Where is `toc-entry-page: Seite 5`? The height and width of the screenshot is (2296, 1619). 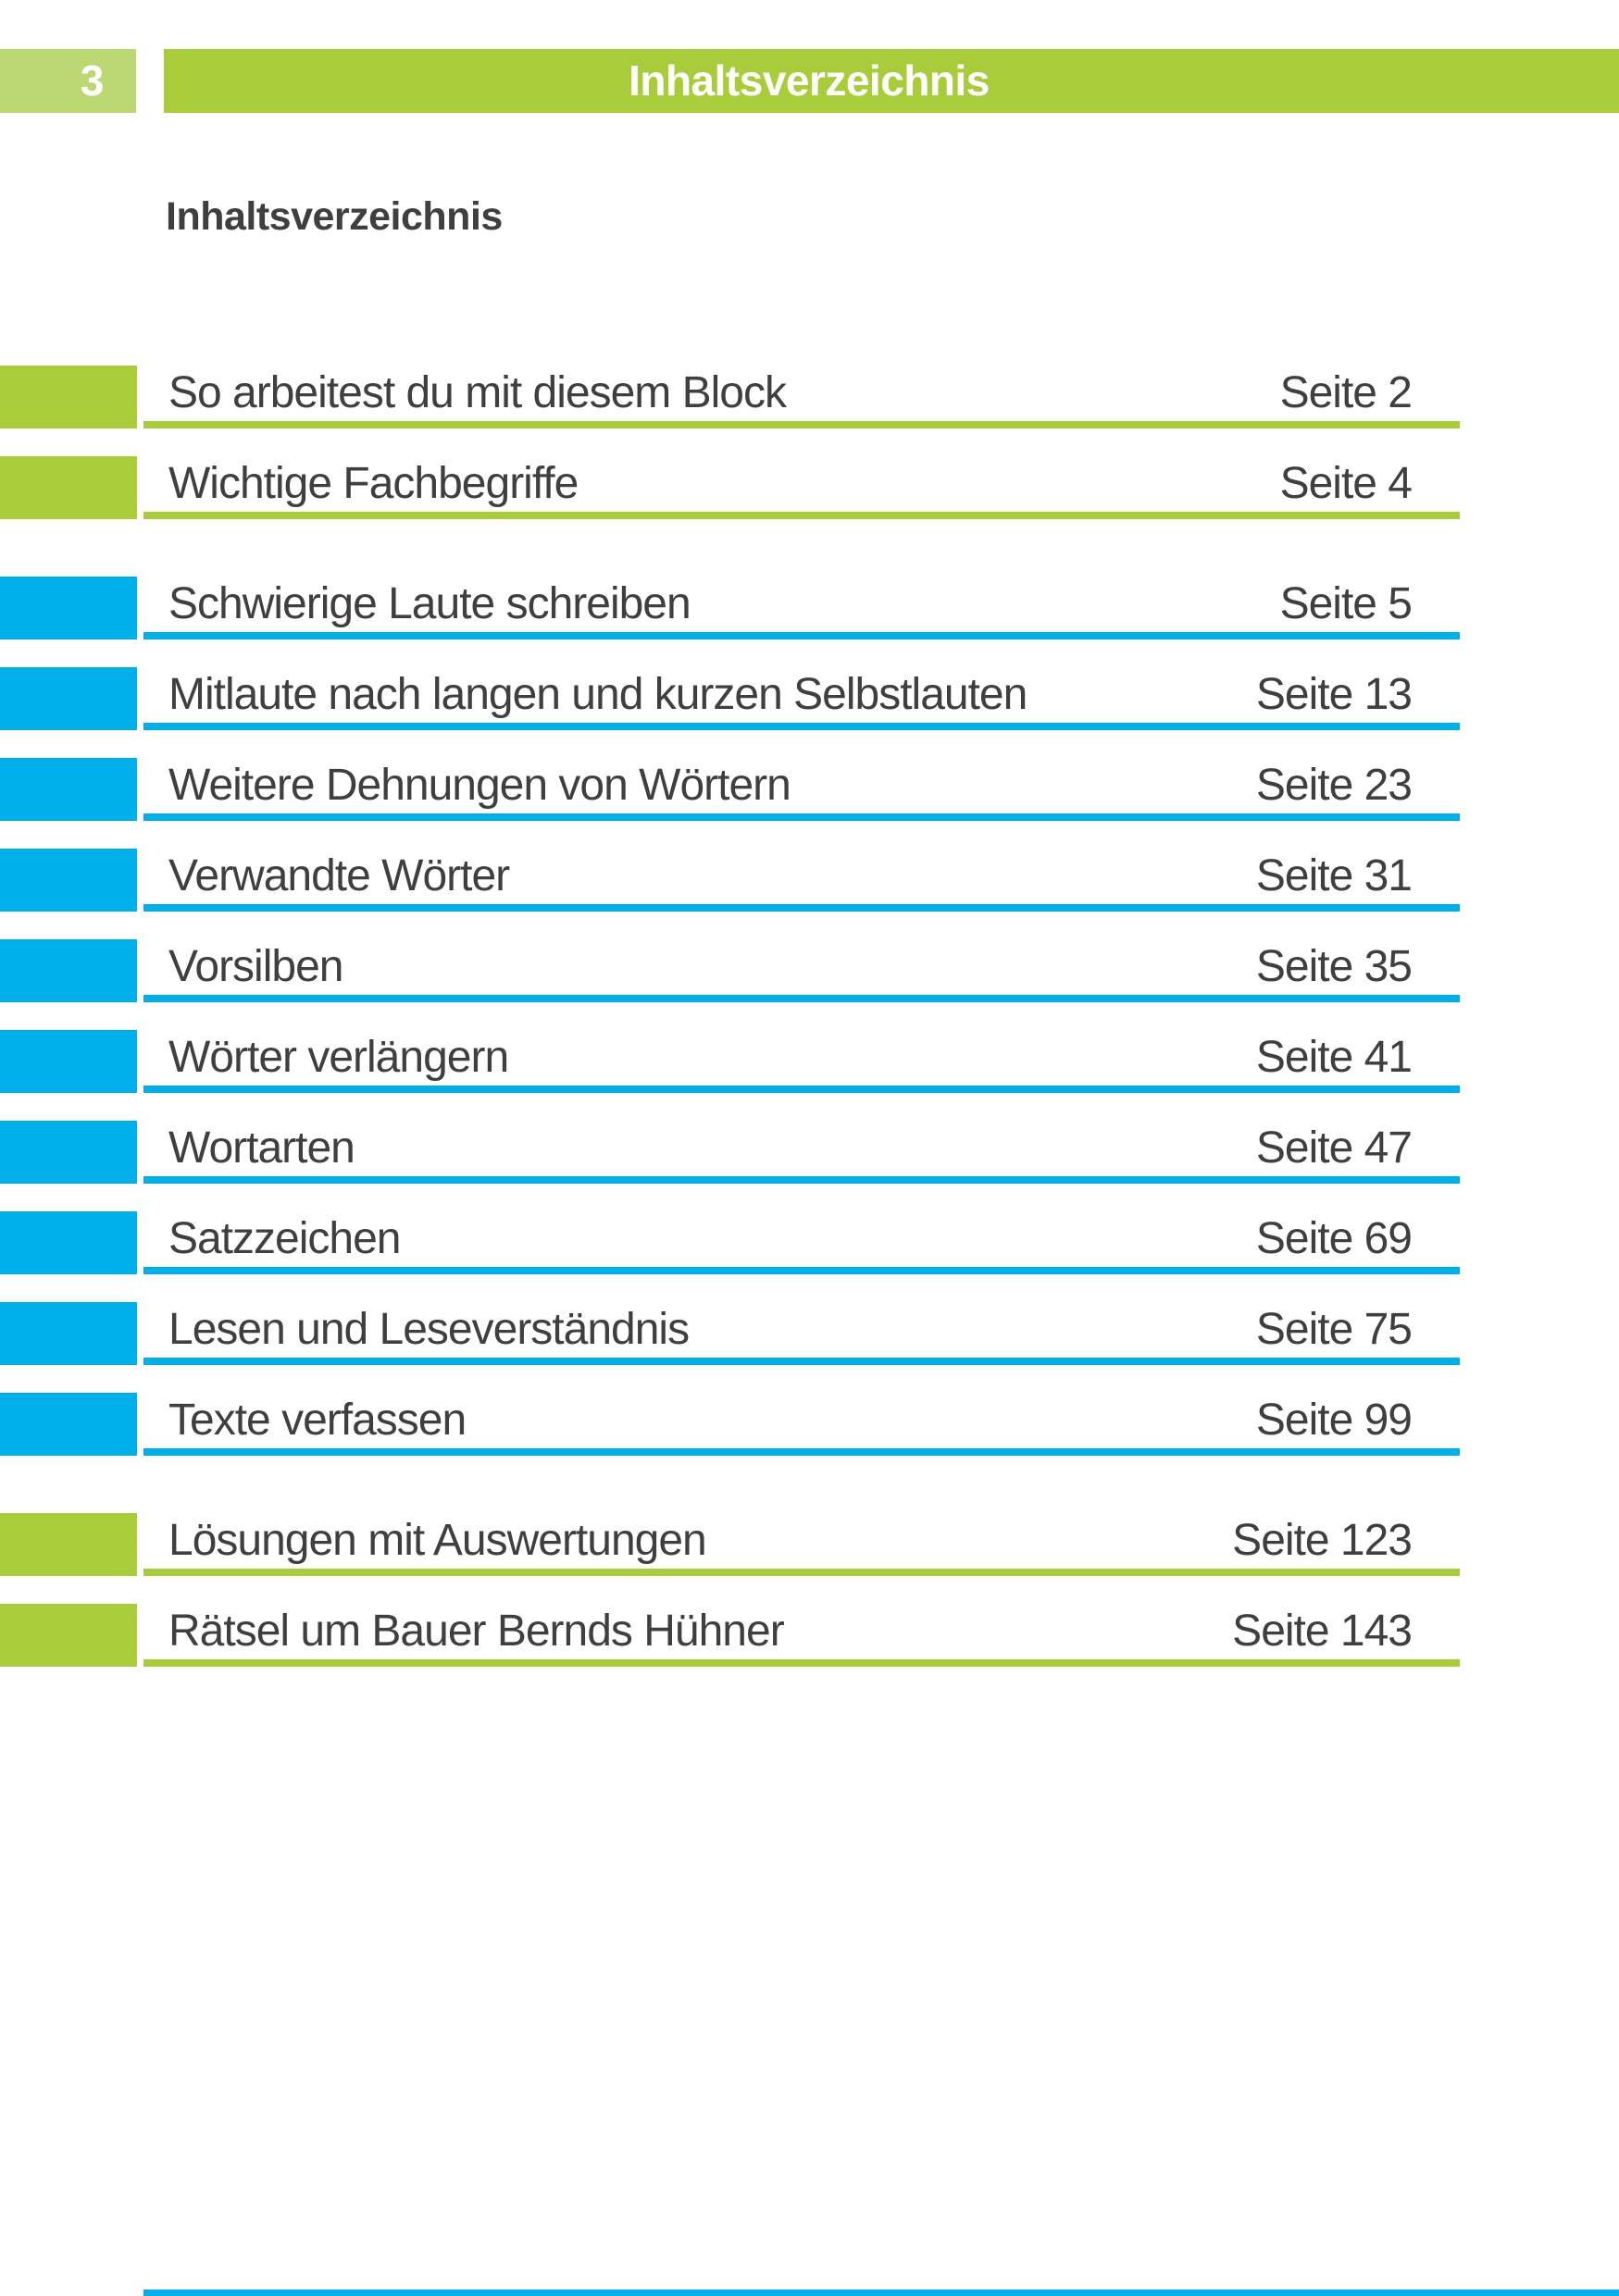 toc-entry-page: Seite 5 is located at coordinates (1346, 604).